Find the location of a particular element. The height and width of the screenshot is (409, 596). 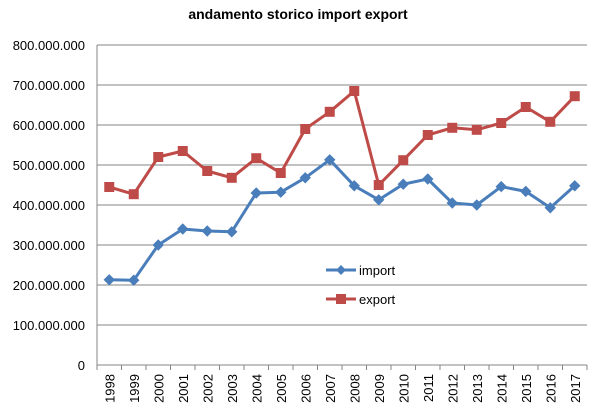

y-tick-label: 100.000.000 is located at coordinates (49, 325).